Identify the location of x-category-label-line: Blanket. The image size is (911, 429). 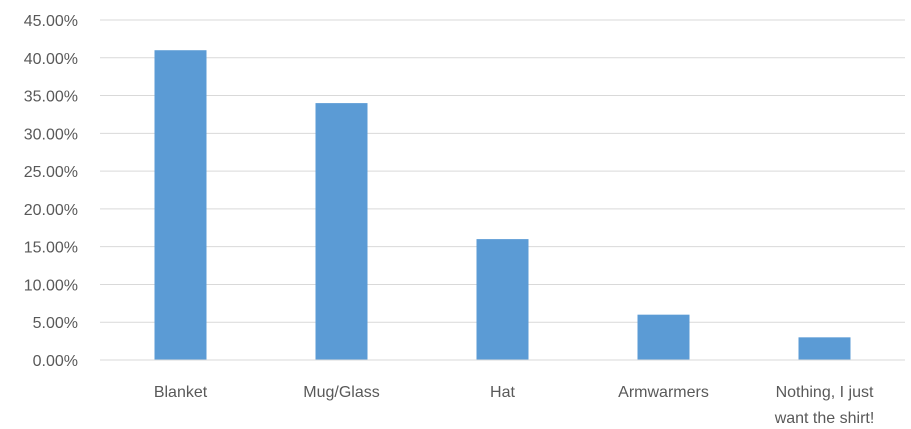
(181, 392).